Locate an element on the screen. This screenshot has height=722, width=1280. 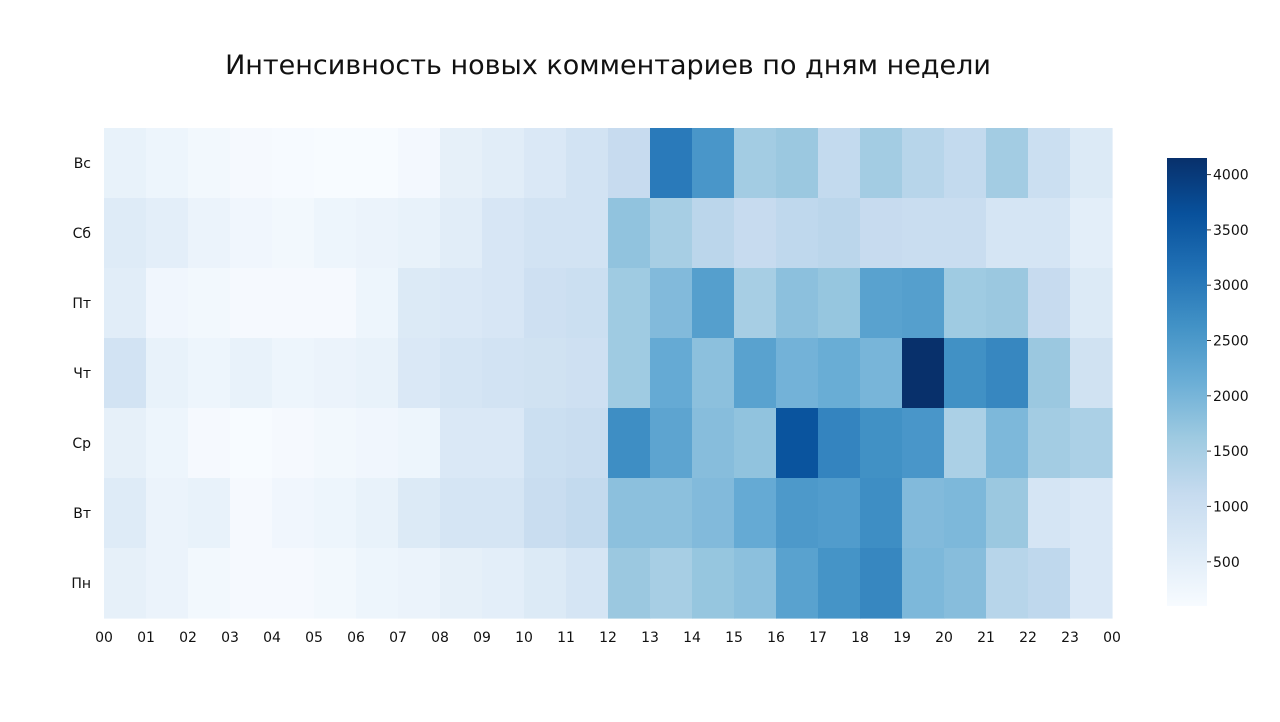
colorbar-tick-label: 1500 is located at coordinates (1231, 452).